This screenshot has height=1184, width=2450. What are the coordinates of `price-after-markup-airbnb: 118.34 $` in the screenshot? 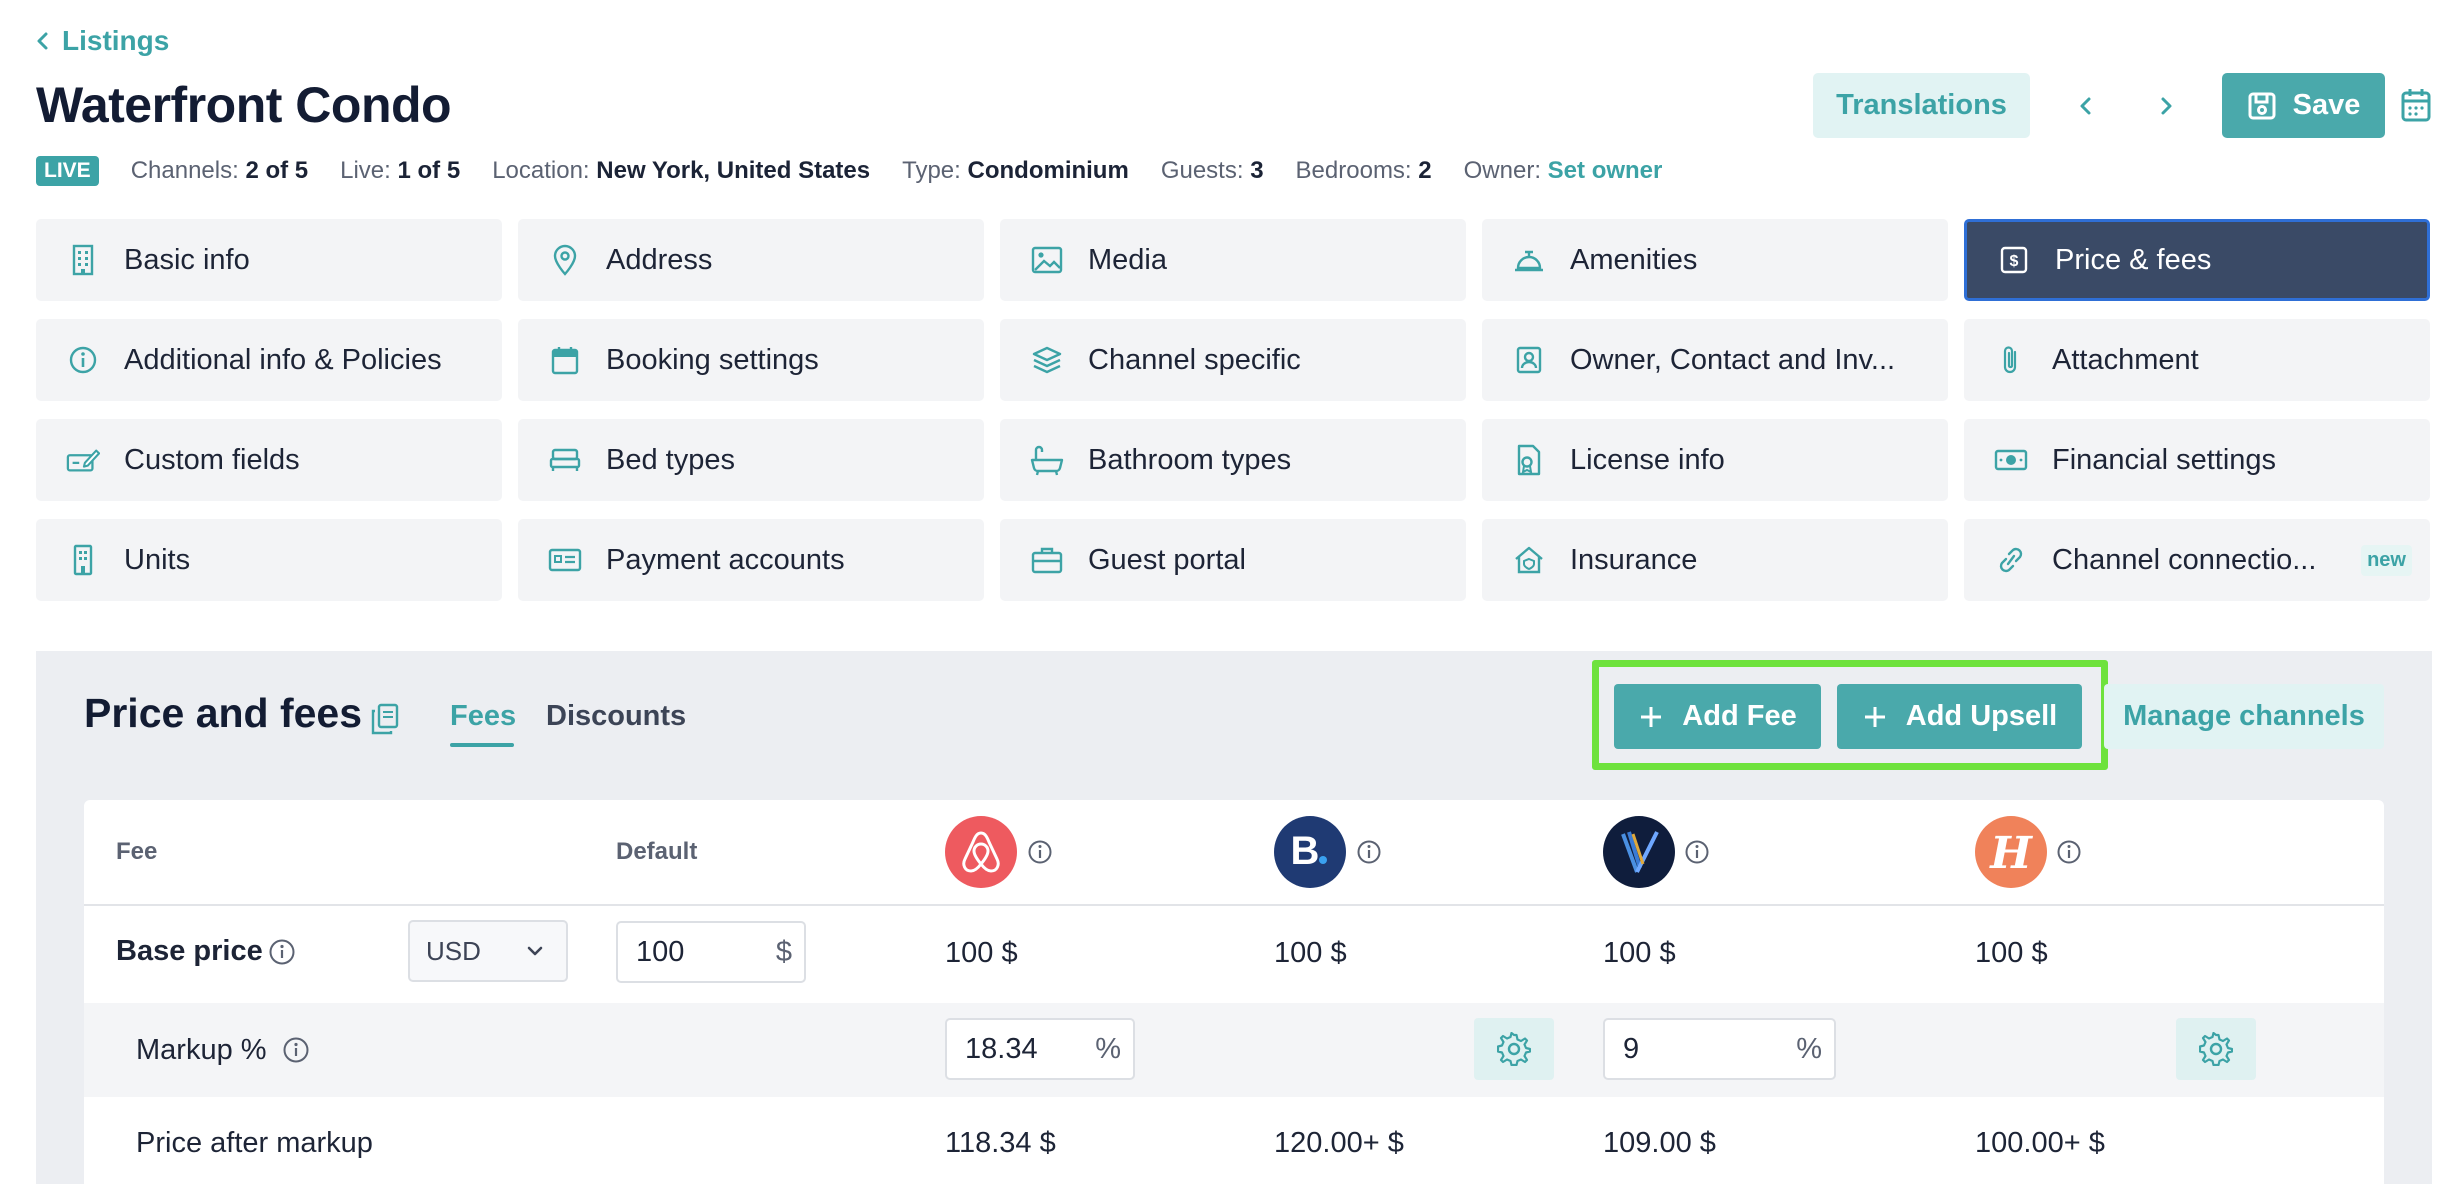 It's located at (1000, 1143).